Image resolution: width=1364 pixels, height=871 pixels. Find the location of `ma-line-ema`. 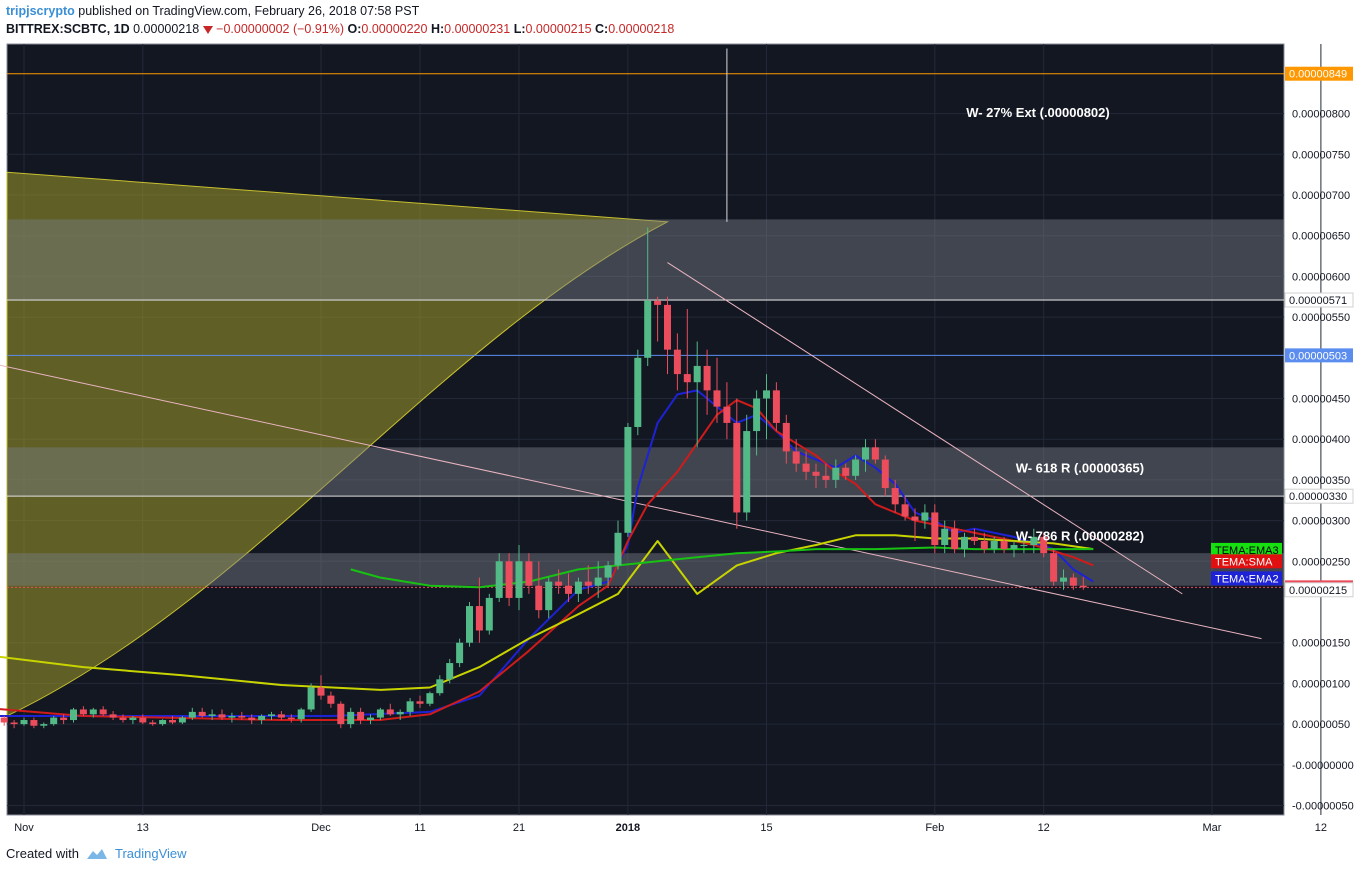

ma-line-ema is located at coordinates (722, 567).